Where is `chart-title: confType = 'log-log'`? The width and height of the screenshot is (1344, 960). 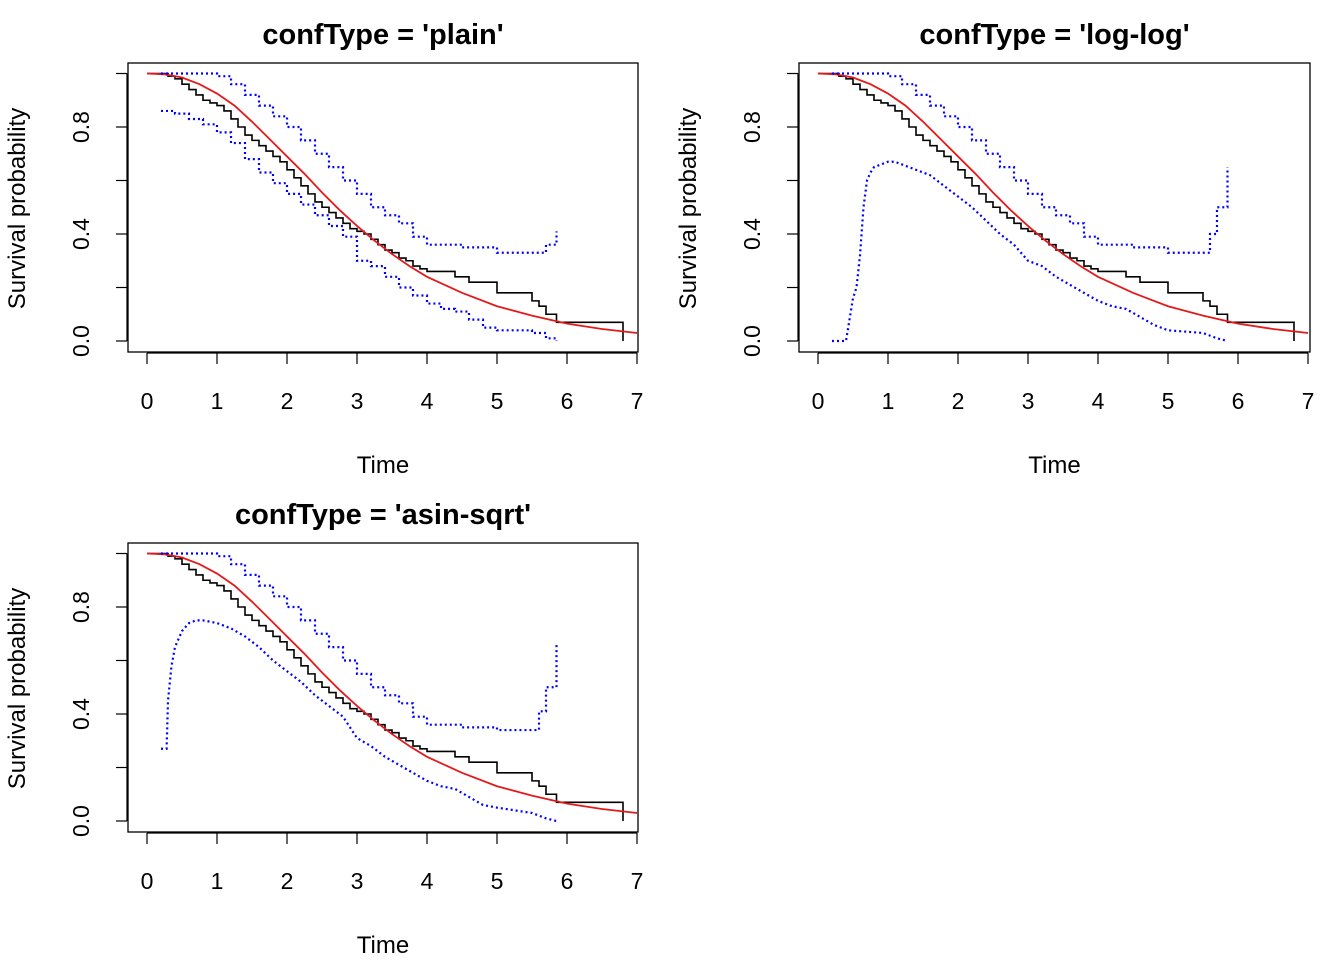 chart-title: confType = 'log-log' is located at coordinates (1054, 35).